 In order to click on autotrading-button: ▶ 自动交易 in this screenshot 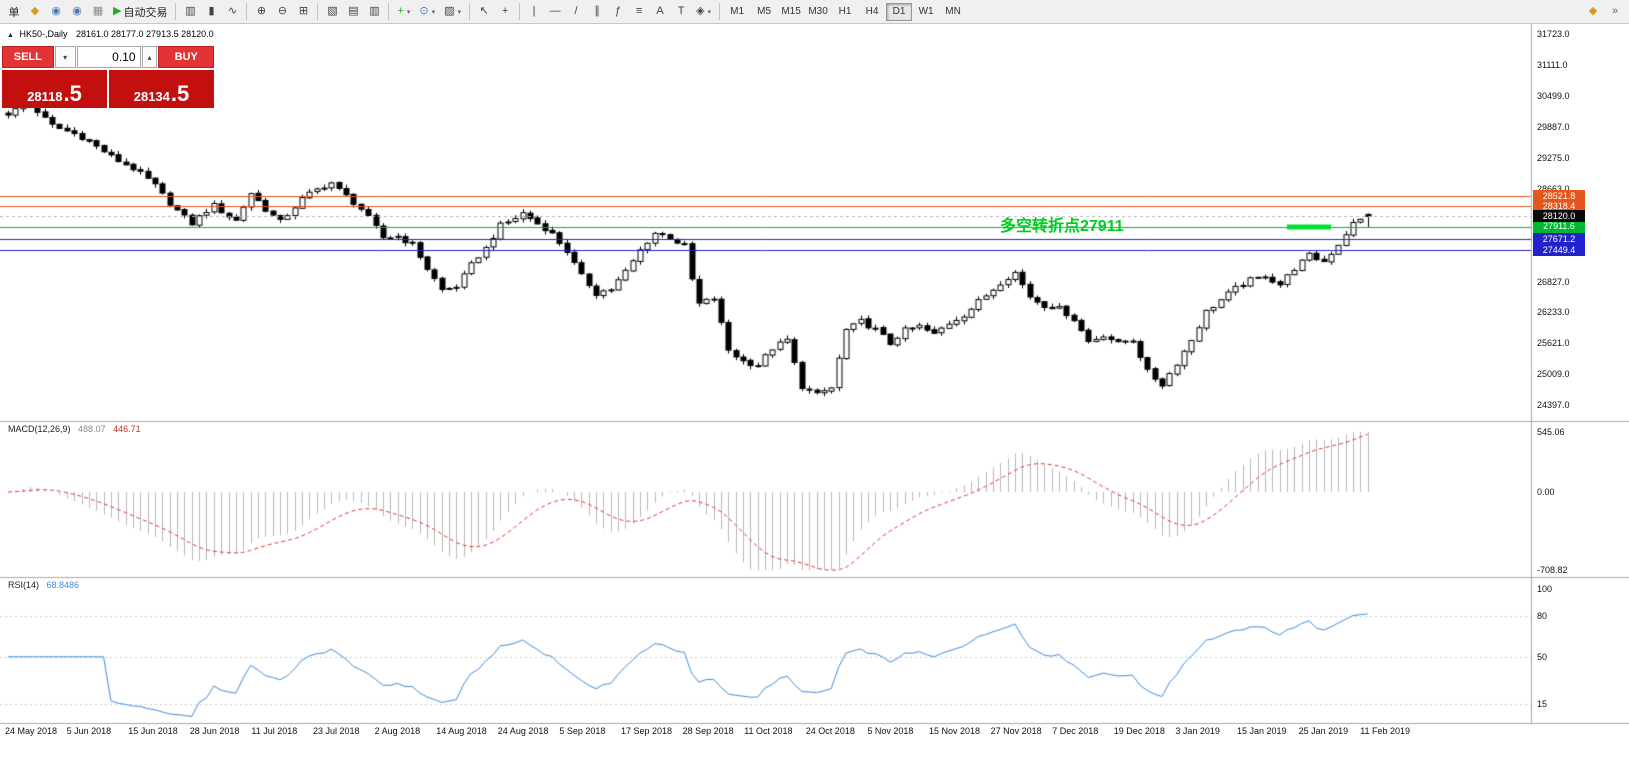, I will do `click(140, 12)`.